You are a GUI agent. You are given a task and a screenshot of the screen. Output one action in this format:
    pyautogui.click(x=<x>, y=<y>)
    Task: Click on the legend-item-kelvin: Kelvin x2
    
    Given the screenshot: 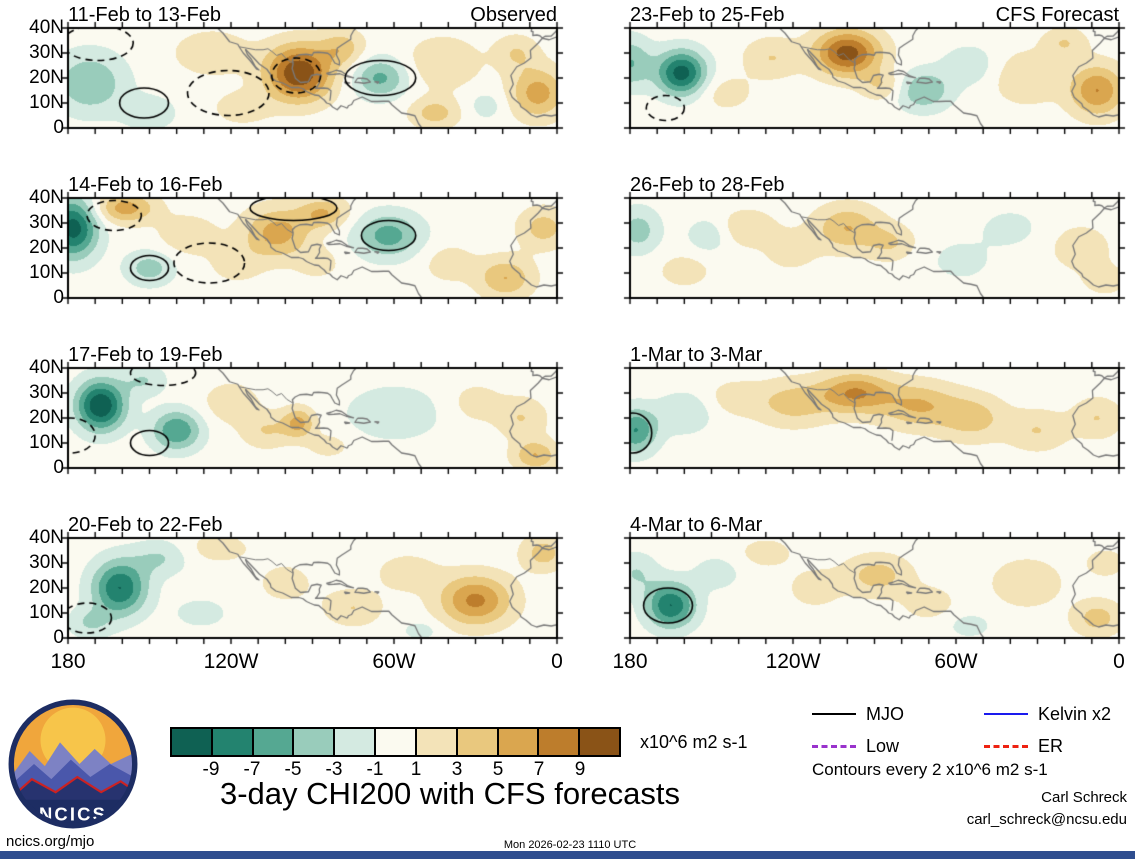 What is the action you would take?
    pyautogui.click(x=1047, y=714)
    